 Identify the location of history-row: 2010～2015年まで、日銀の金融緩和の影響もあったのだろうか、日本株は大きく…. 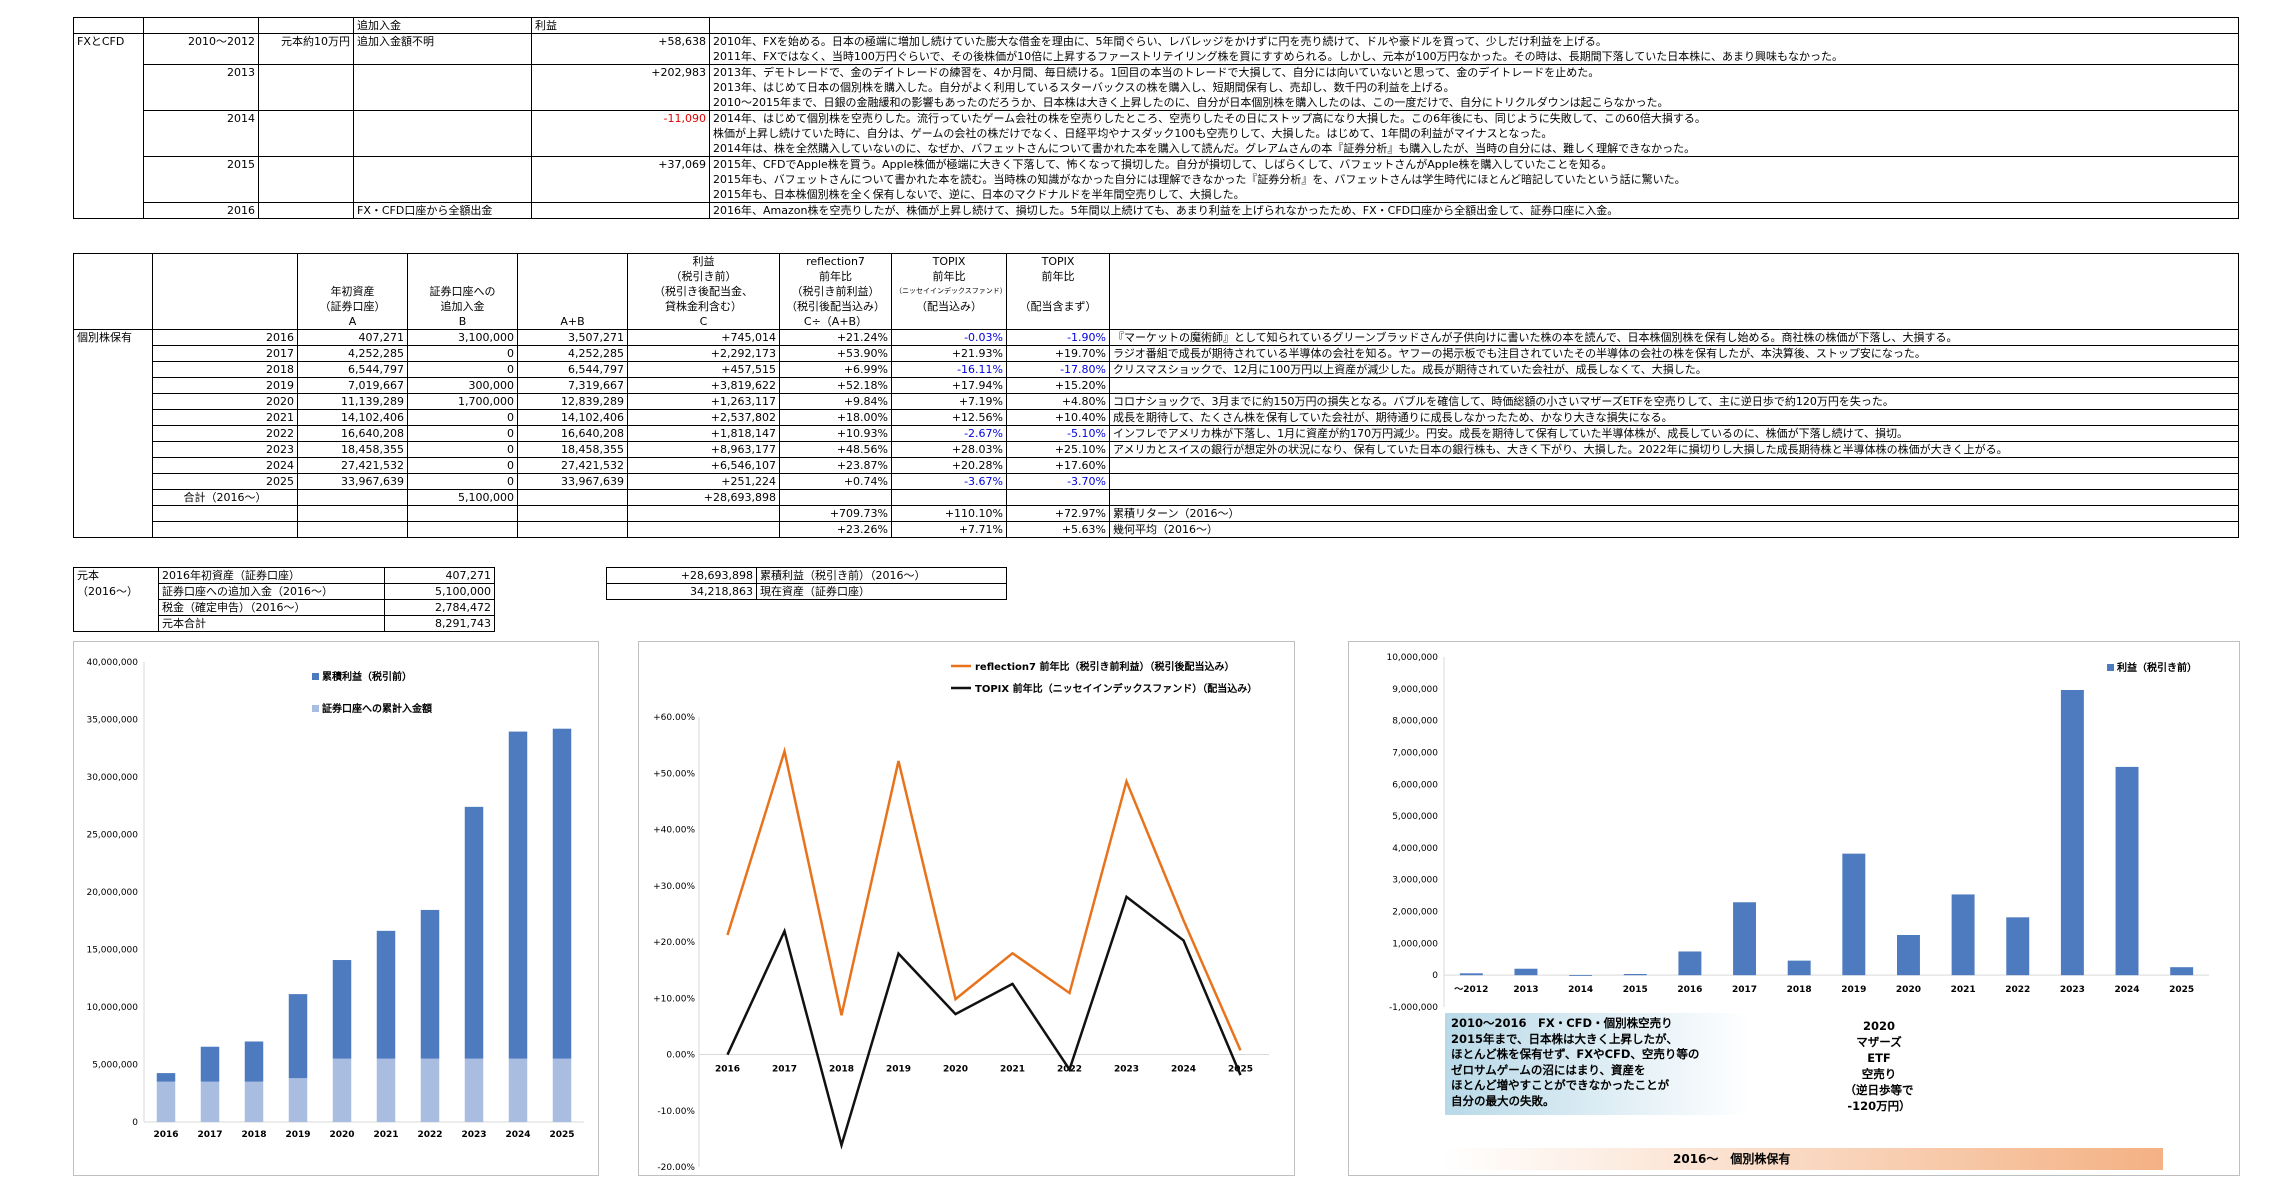
(1156, 103).